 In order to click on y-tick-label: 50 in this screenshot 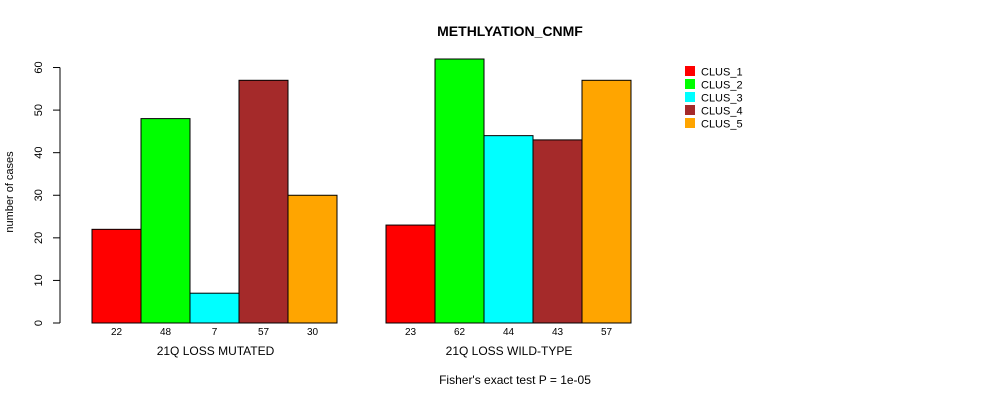, I will do `click(39, 110)`.